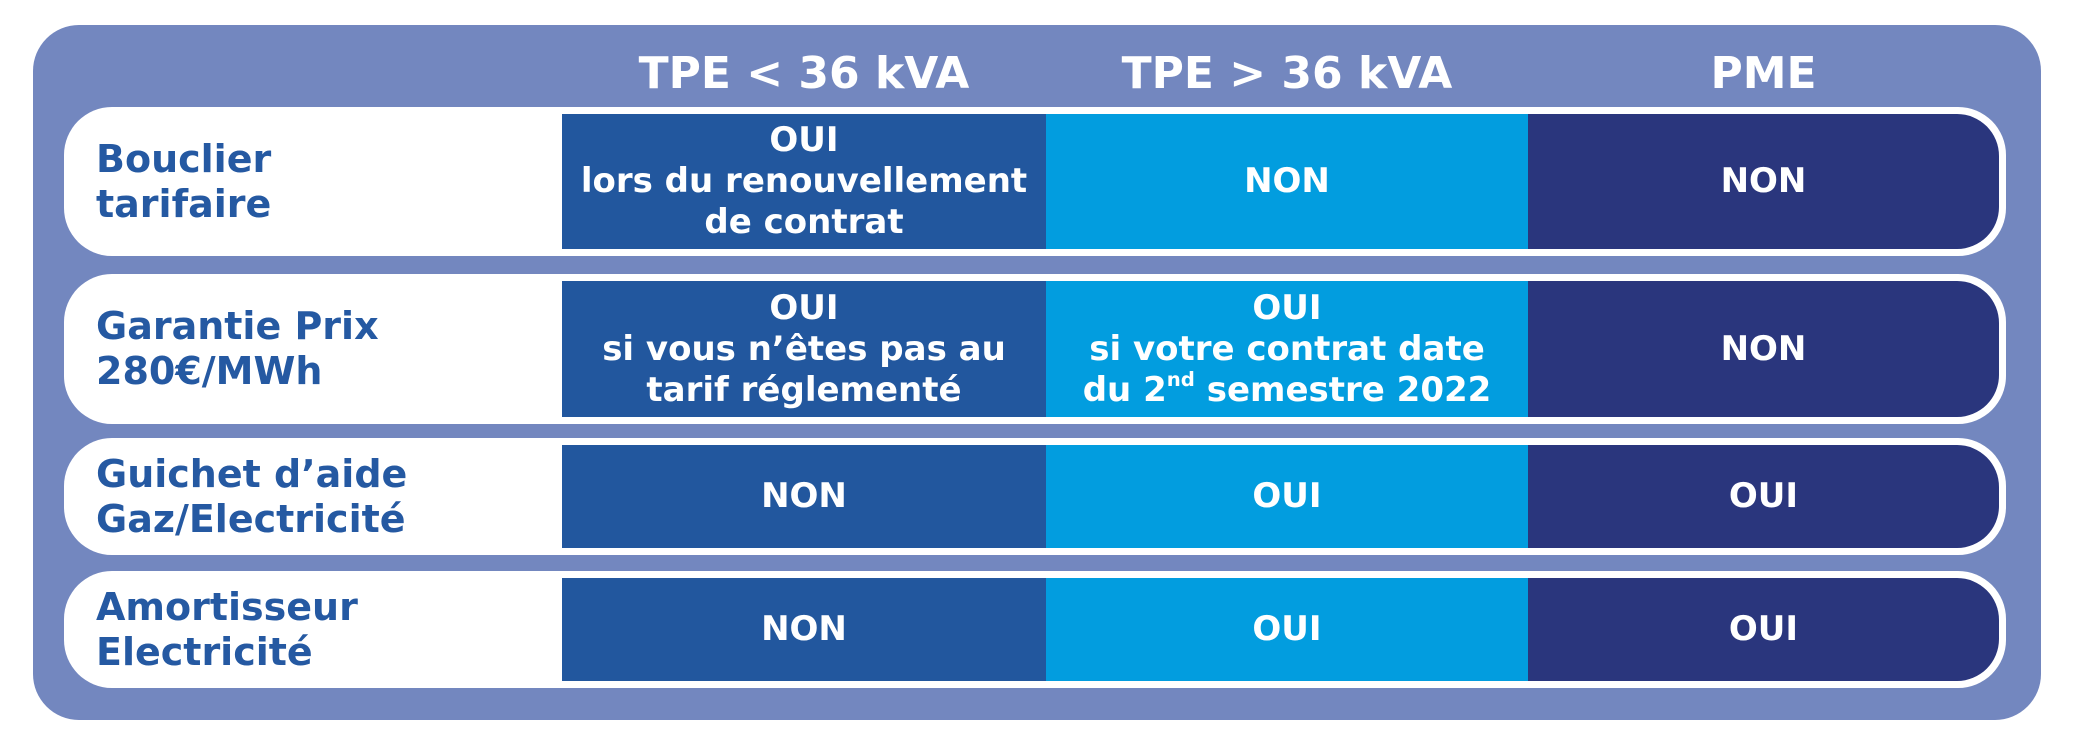  I want to click on column-header-tpe-under-36kva: TPE < 36 kVA, so click(804, 73).